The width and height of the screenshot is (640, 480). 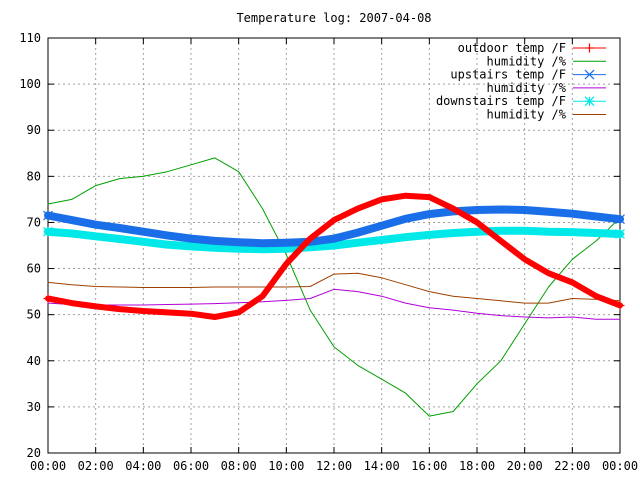 I want to click on x-tick-label: 06:00, so click(x=191, y=466).